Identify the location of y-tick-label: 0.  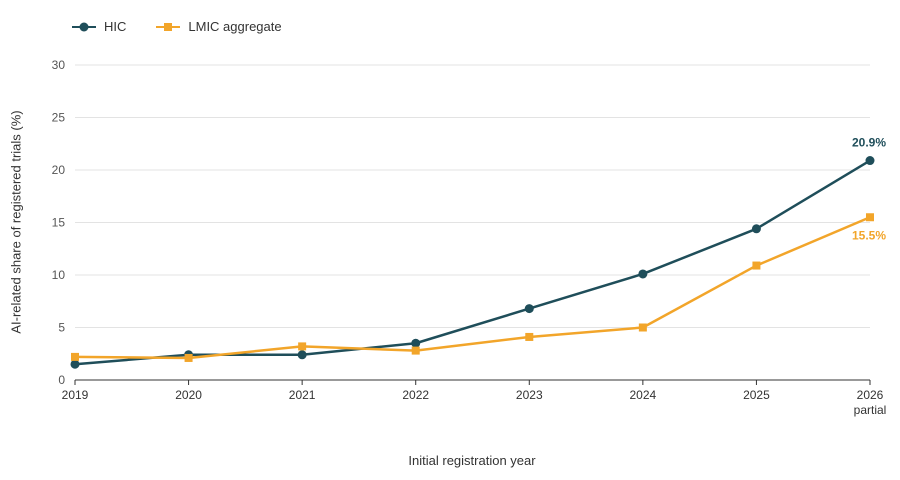
(61, 380).